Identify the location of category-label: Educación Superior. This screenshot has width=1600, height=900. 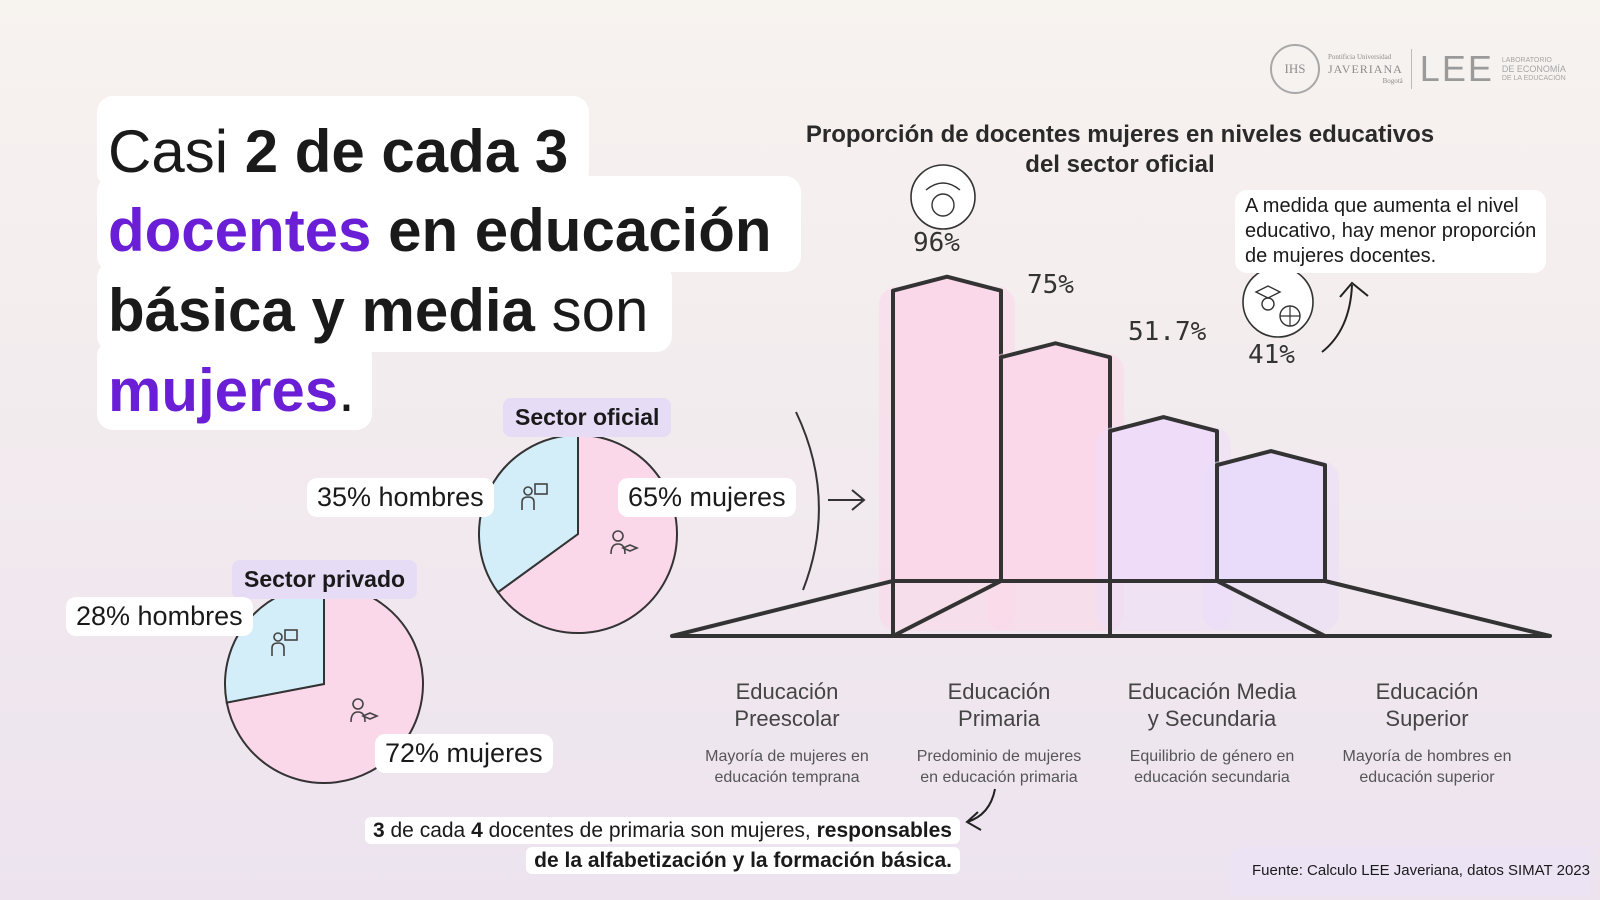
(1427, 705).